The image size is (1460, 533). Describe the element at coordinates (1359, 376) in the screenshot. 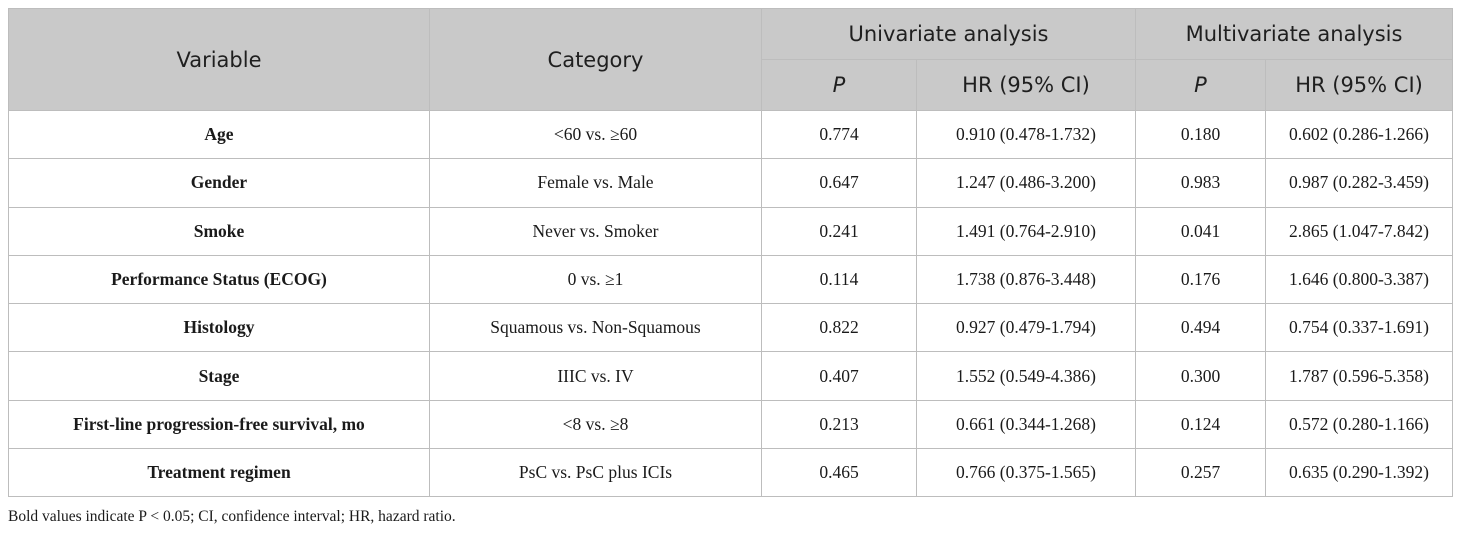

I see `cell-multivariate-hr: 1.787 (0.596-5.358)` at that location.